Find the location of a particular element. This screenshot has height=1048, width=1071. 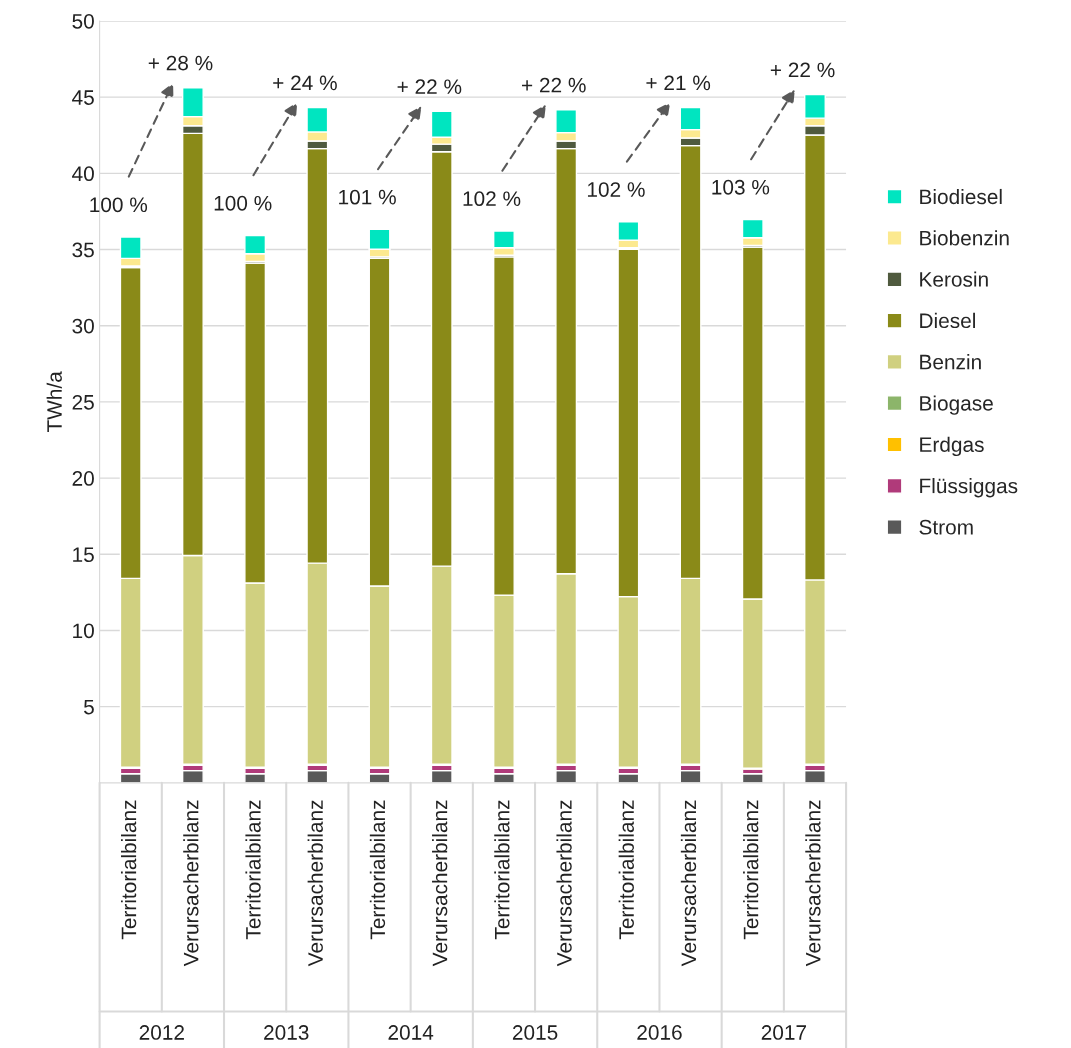

text: 2015 is located at coordinates (535, 1032).